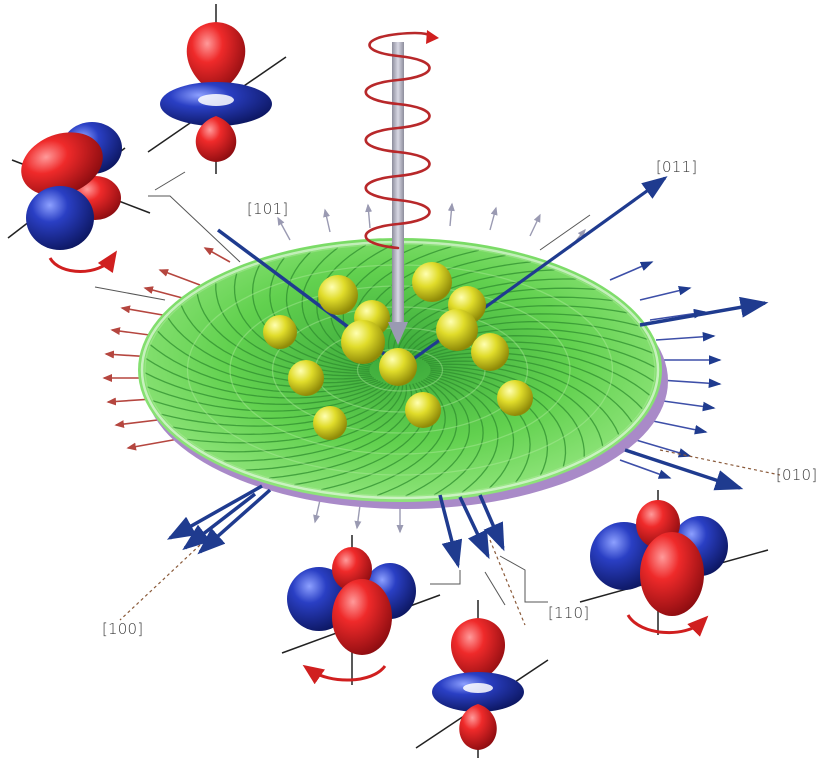 This screenshot has width=818, height=758. I want to click on atoms, so click(398, 351).